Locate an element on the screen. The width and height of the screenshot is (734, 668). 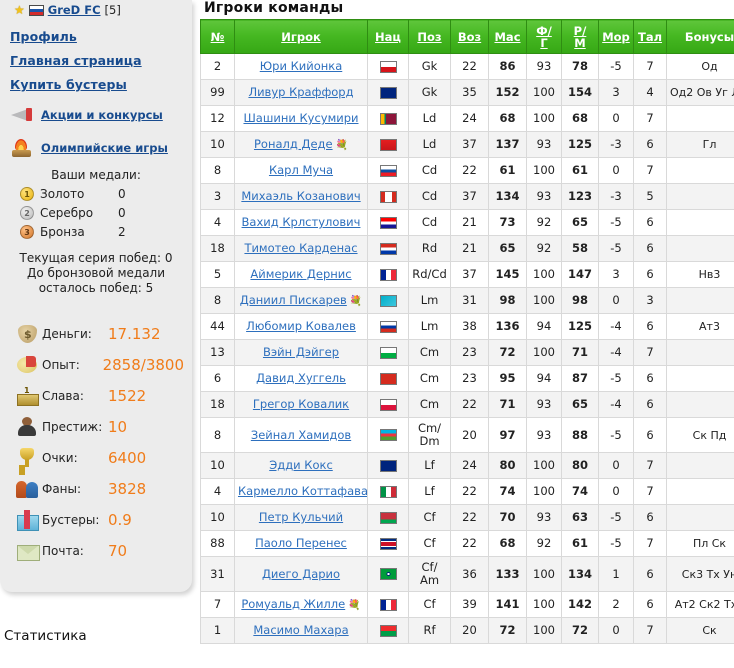
cell-player-name: Вэйн Дэйгер is located at coordinates (301, 352).